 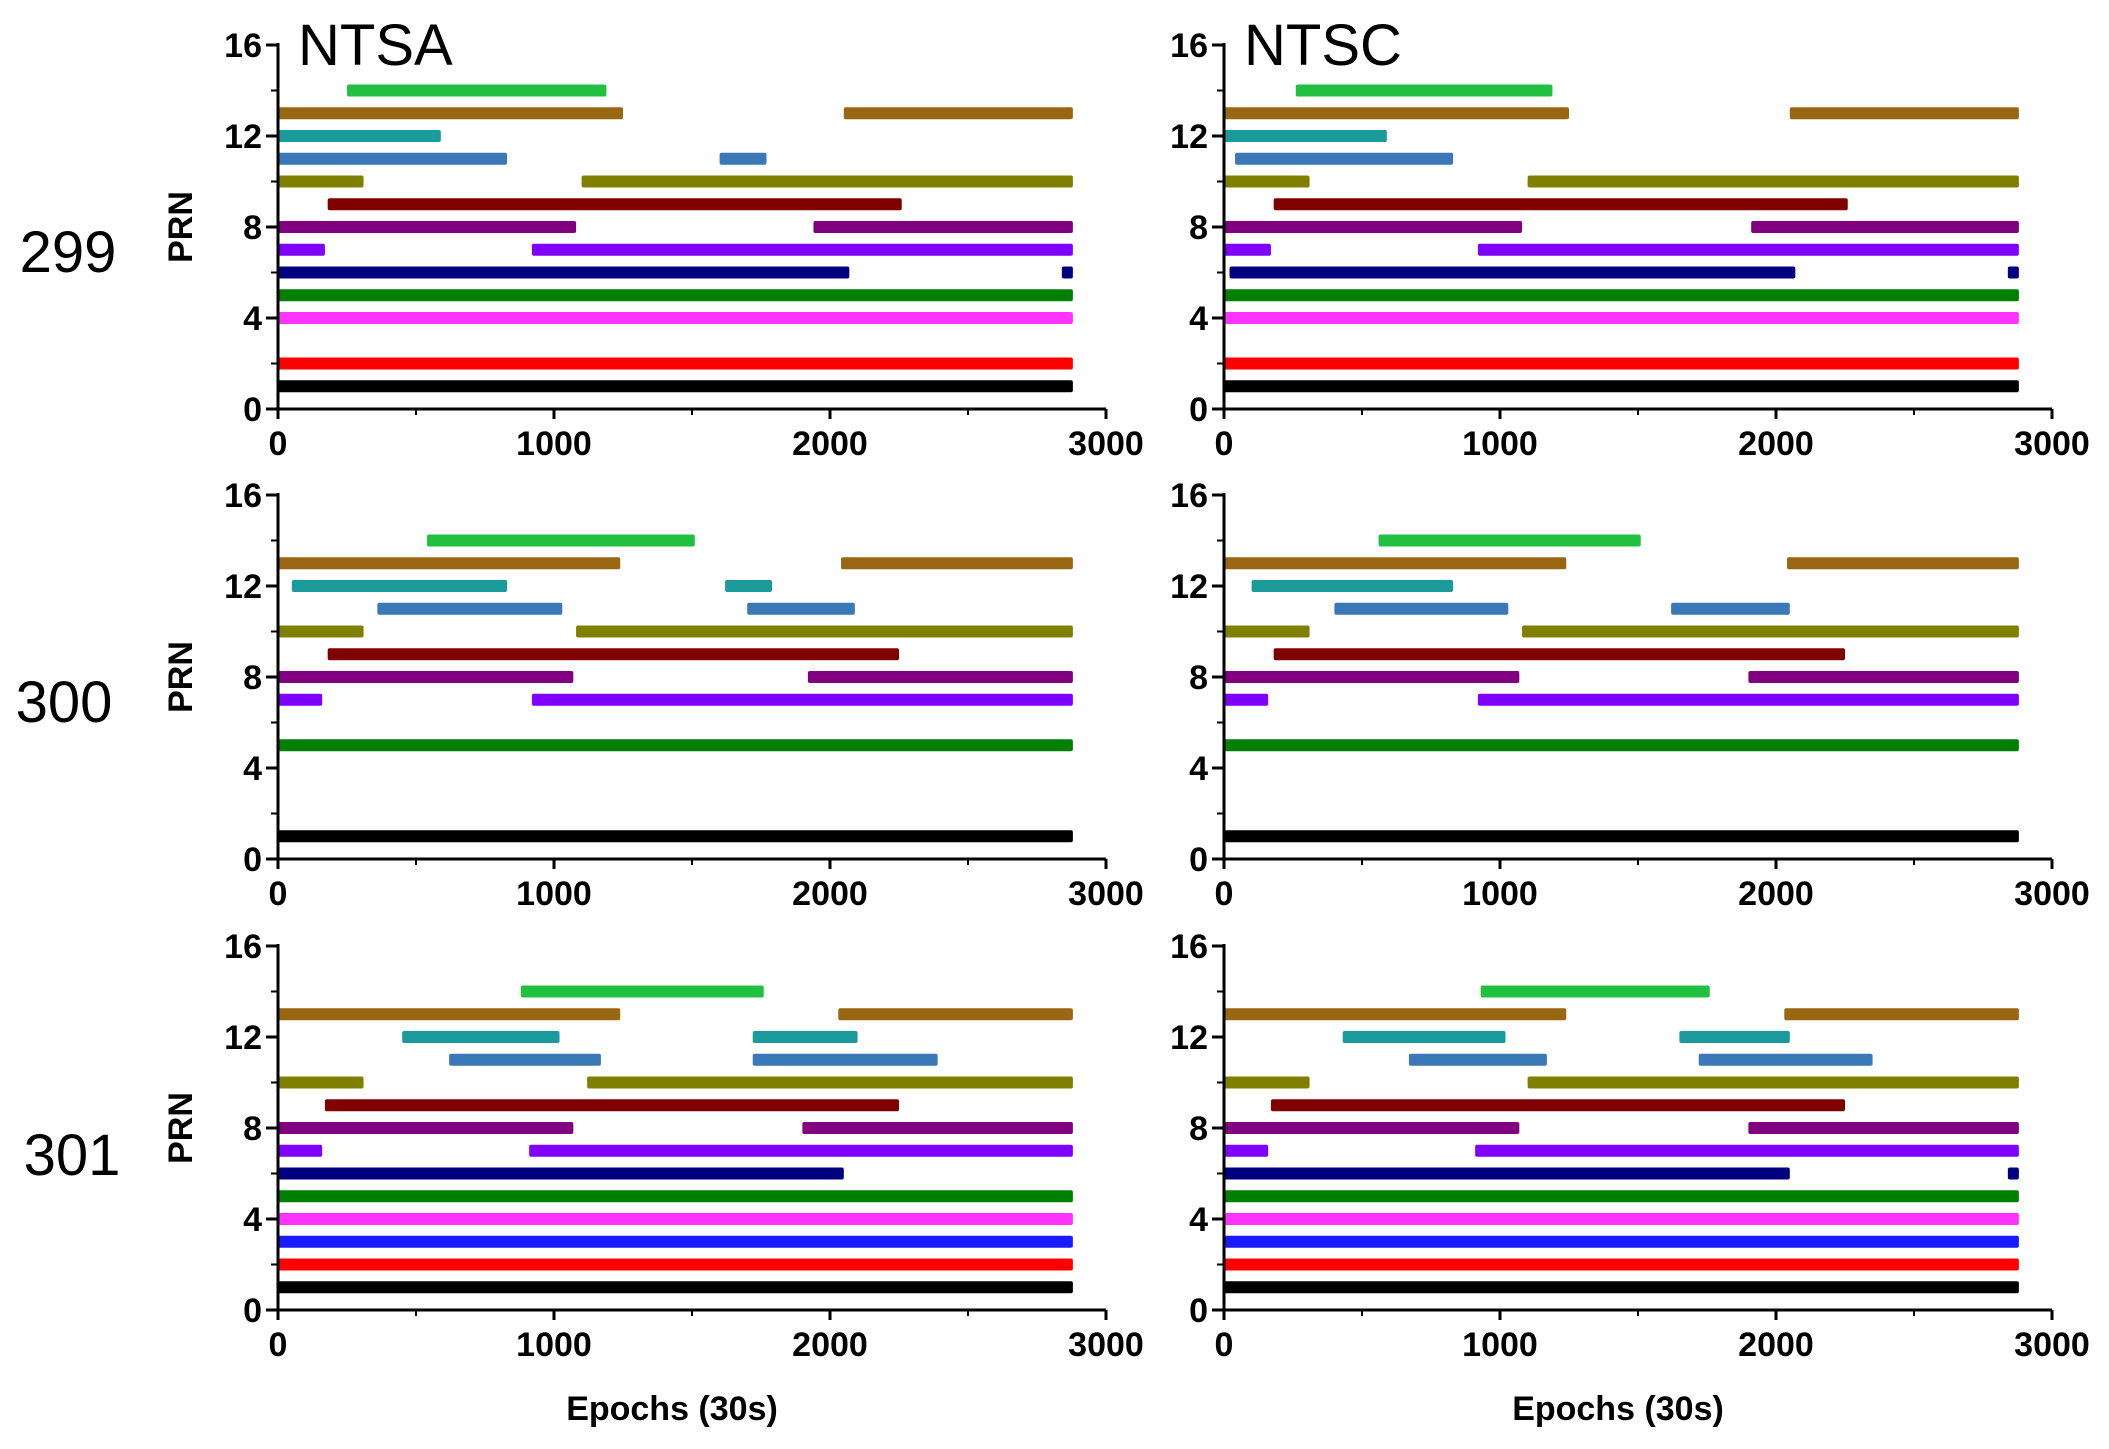 What do you see at coordinates (1630, 238) in the screenshot?
I see `chart-panel-299-ntsc: 0 1000 2000 3000 0 4 8 12 16 NTSC` at bounding box center [1630, 238].